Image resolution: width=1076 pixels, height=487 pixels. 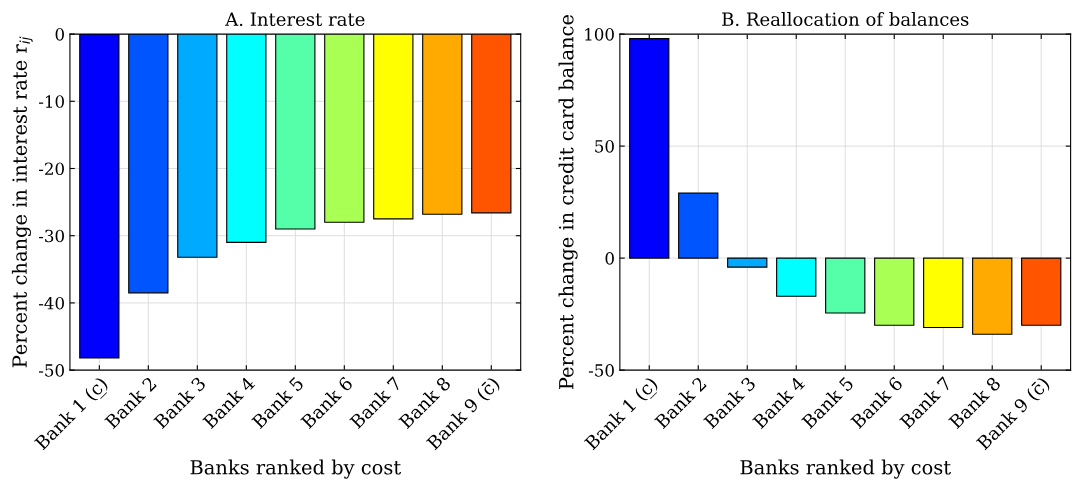 I want to click on y-tick-label: -20, so click(x=51, y=169).